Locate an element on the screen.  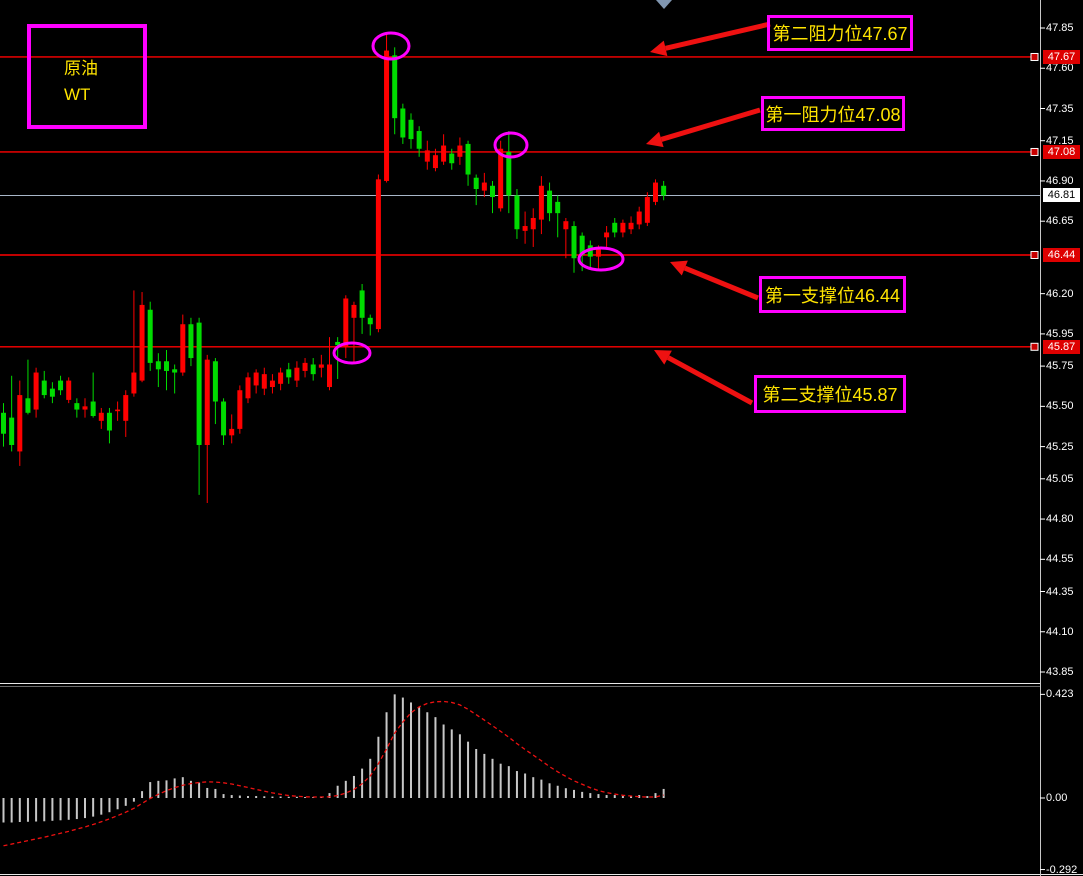
arrow-head-icon is located at coordinates (655, 139).